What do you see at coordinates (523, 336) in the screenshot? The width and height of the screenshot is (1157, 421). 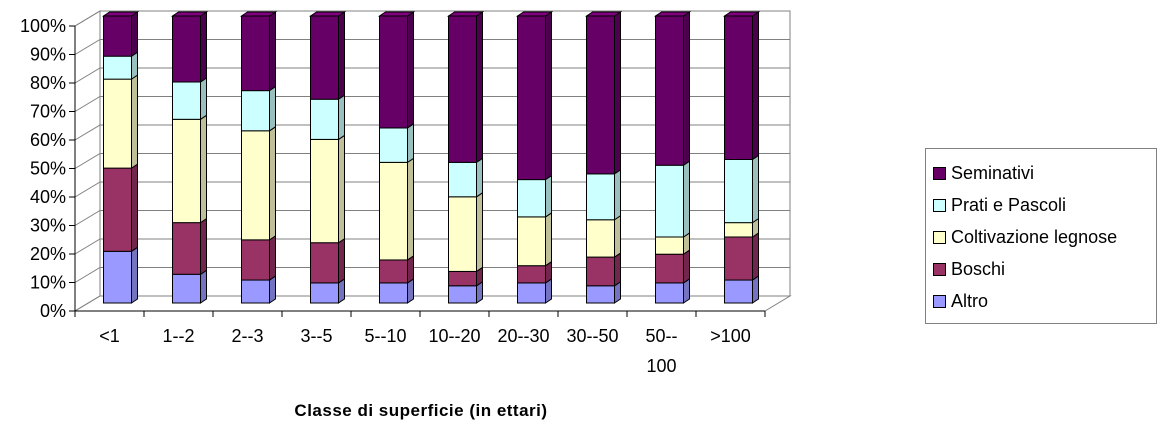 I see `x-tick-label: 20--30` at bounding box center [523, 336].